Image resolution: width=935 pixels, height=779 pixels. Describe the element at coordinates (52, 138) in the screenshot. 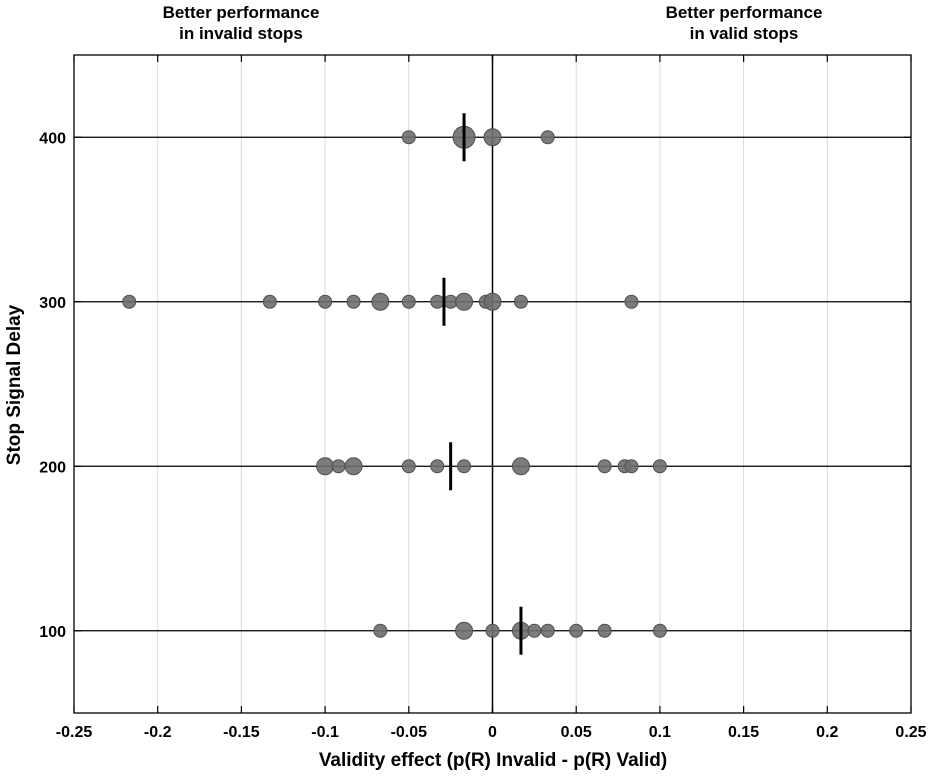

I see `y-tick-label: 400` at that location.